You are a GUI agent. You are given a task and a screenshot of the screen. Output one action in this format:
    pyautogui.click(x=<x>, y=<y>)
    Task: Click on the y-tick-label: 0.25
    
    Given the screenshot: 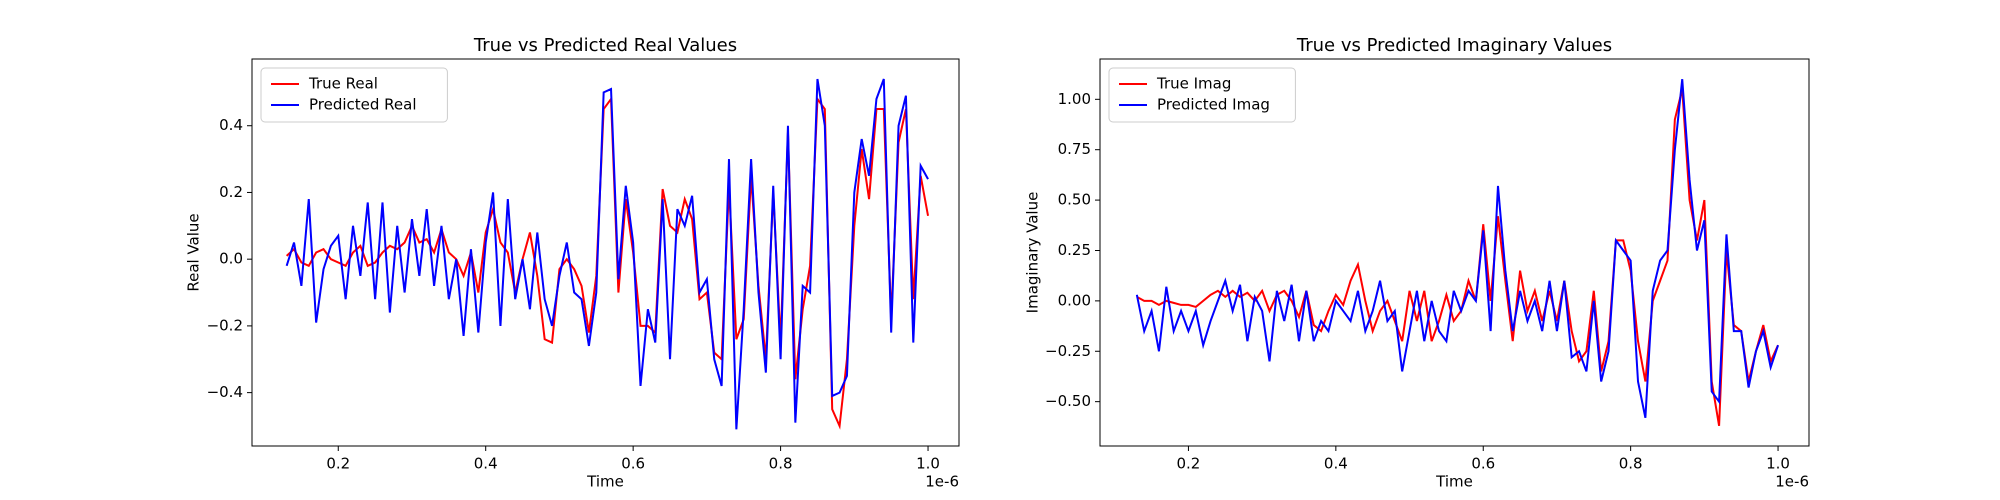 What is the action you would take?
    pyautogui.click(x=1074, y=250)
    